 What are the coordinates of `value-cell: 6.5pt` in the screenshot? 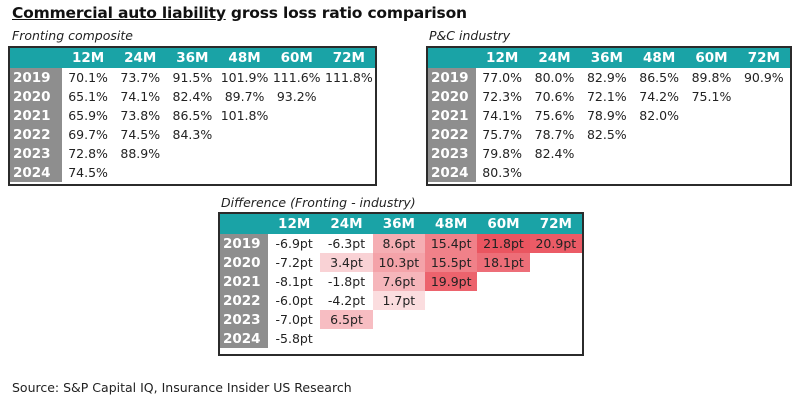 It's located at (346, 319).